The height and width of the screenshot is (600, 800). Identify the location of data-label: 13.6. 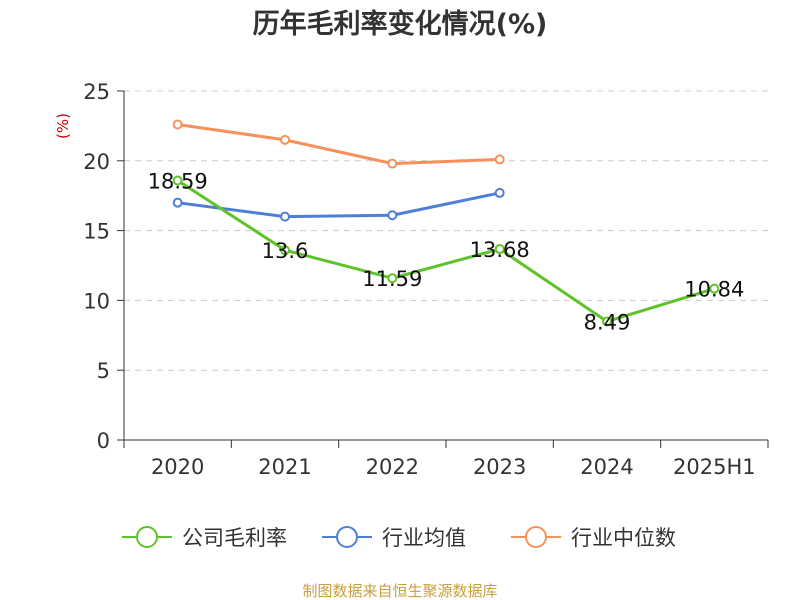
(285, 251).